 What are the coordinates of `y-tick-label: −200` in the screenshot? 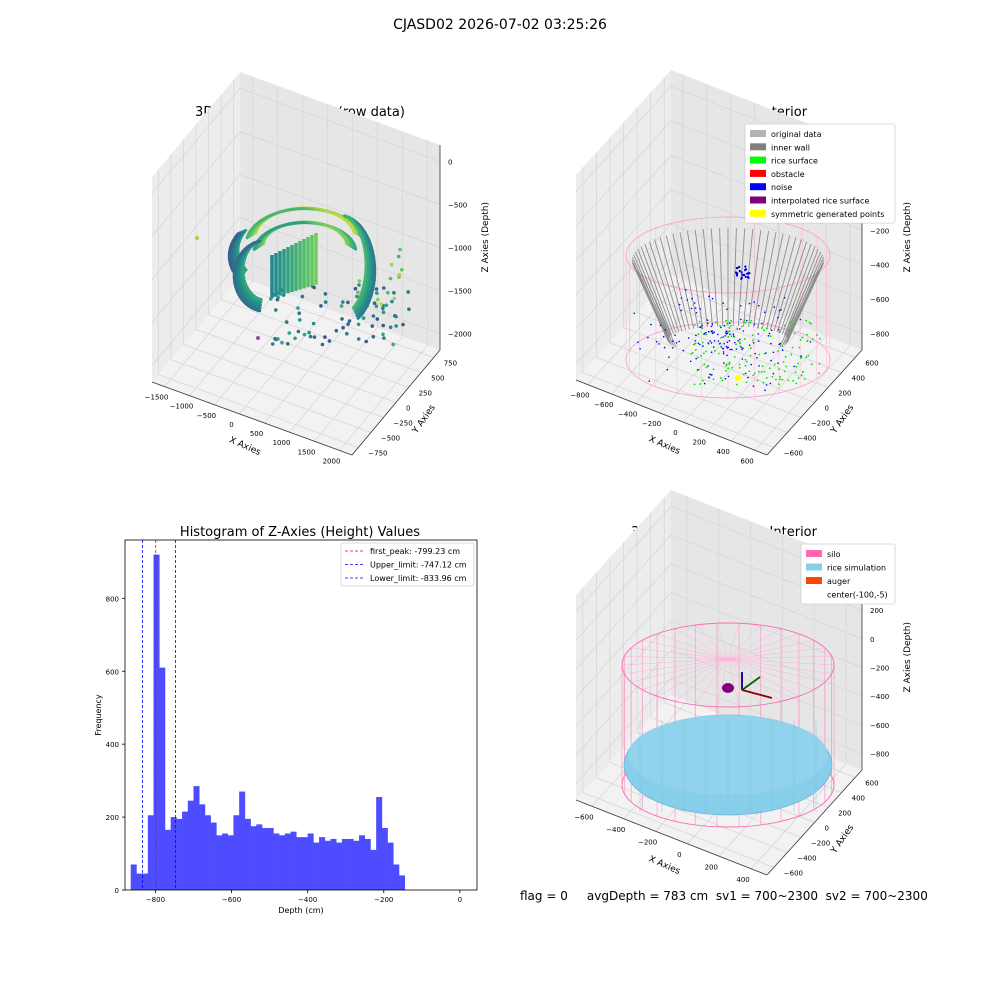 It's located at (820, 424).